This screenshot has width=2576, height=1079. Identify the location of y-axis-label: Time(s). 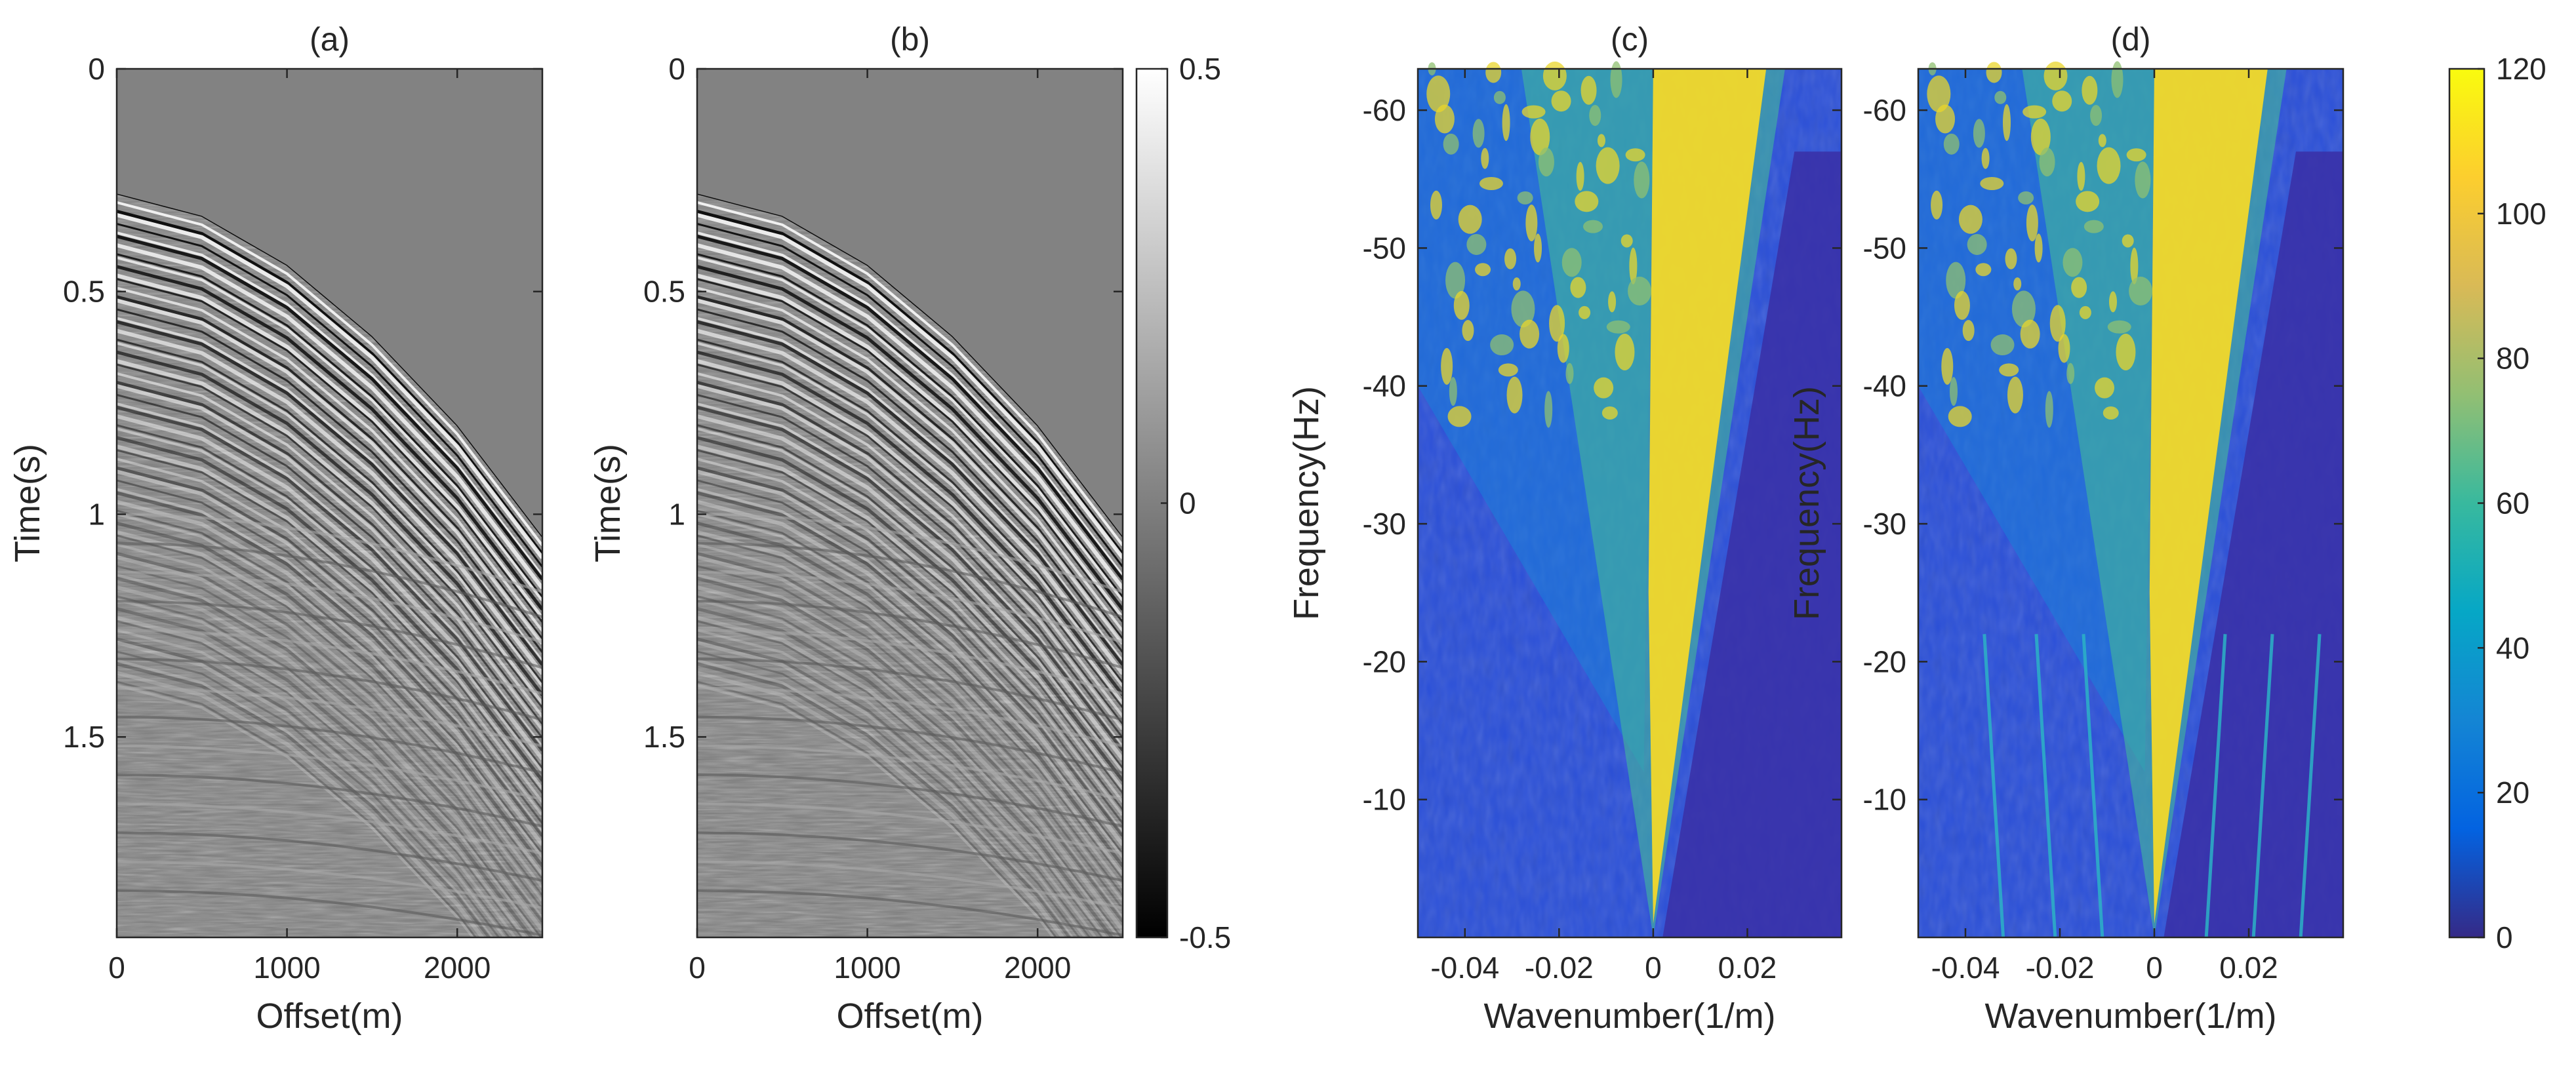
(608, 503).